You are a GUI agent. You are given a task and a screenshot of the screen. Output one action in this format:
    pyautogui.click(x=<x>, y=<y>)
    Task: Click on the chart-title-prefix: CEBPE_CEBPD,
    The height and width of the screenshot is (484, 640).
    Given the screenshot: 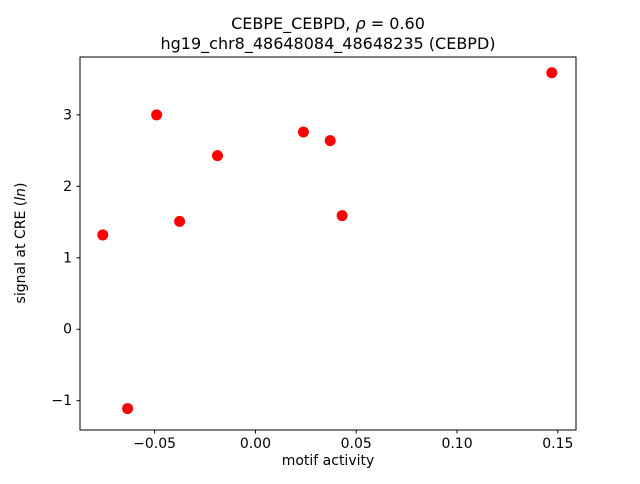 What is the action you would take?
    pyautogui.click(x=293, y=24)
    